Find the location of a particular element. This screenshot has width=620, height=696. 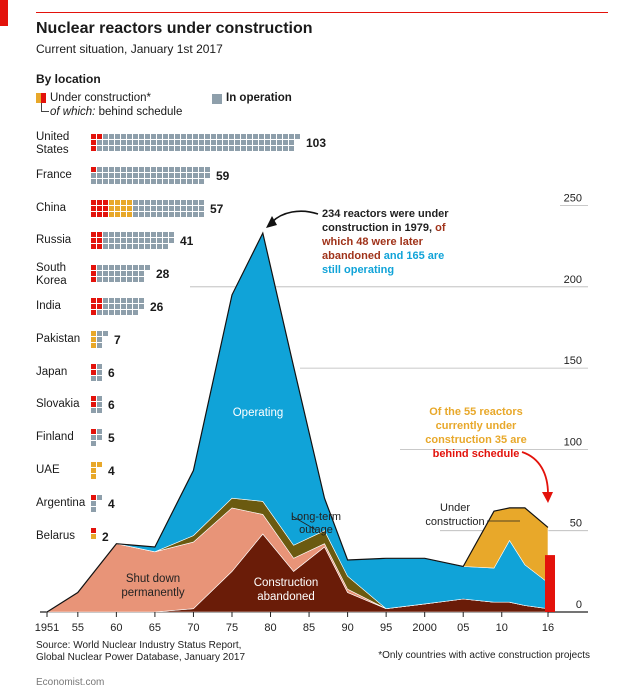

country-count: 7 is located at coordinates (117, 340).